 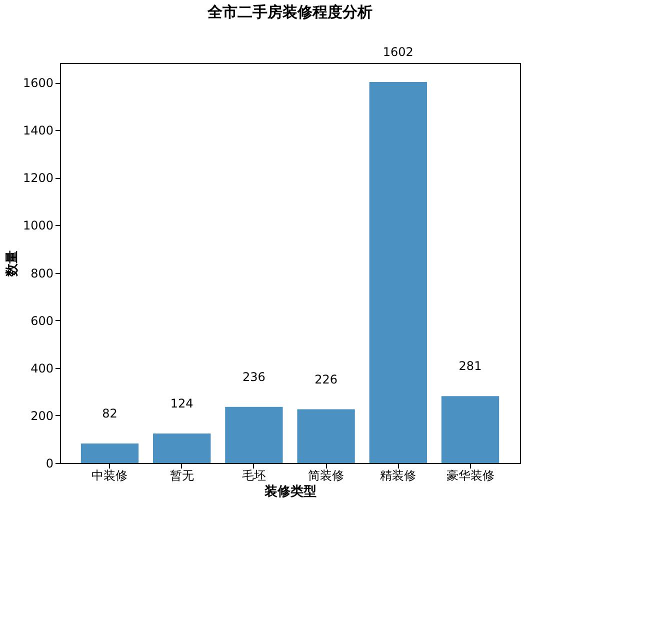 I want to click on x-tick-label: 豪华装修, so click(x=470, y=475).